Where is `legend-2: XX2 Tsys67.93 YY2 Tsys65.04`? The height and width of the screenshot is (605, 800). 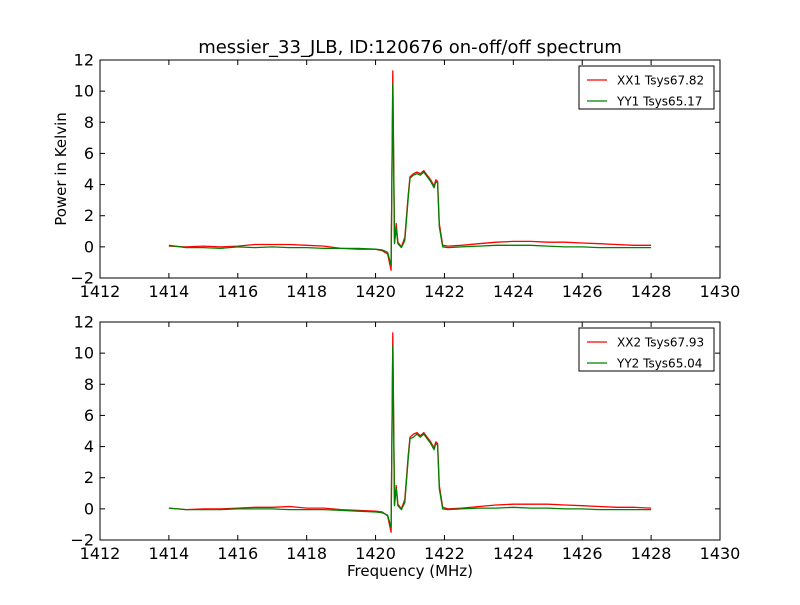
legend-2: XX2 Tsys67.93 YY2 Tsys65.04 is located at coordinates (646, 349).